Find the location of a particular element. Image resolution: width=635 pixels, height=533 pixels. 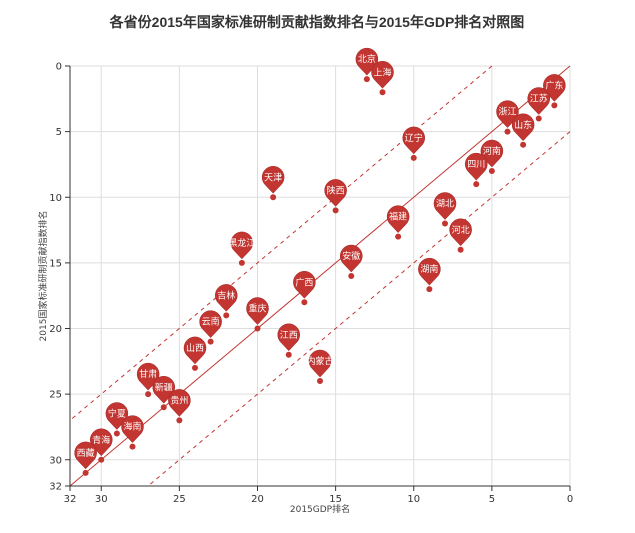

y-tick-label: 20 is located at coordinates (55, 329).